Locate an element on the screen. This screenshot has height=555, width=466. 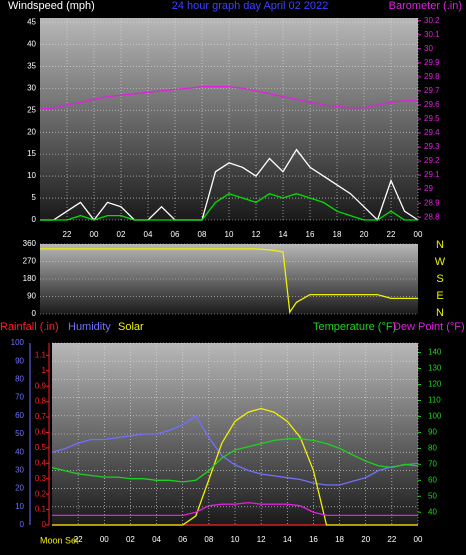
legend-entry: Solar is located at coordinates (131, 327).